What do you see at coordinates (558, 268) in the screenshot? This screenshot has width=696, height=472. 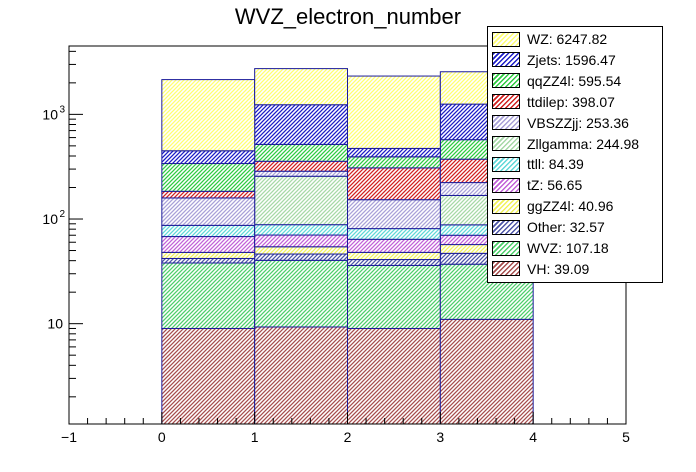 I see `legend-label: VH: 39.09` at bounding box center [558, 268].